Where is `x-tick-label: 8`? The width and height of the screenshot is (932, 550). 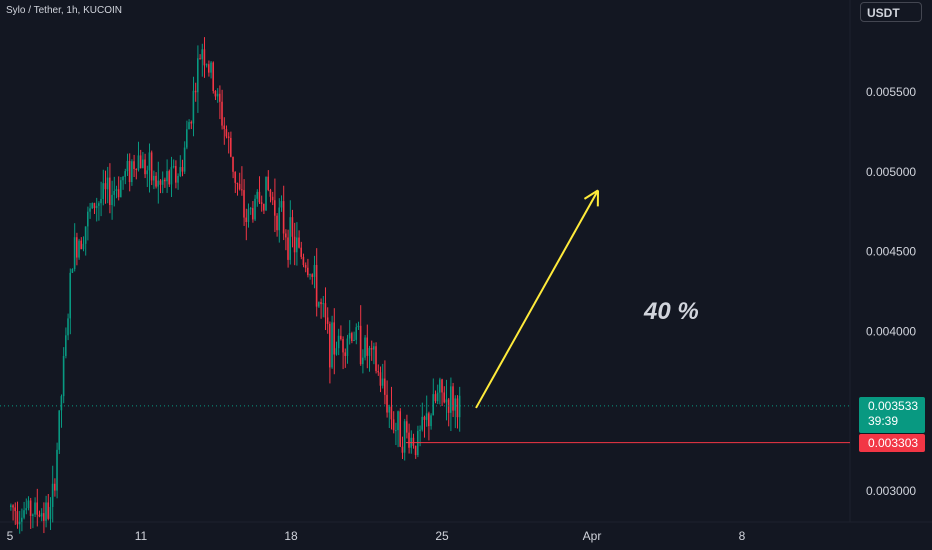 x-tick-label: 8 is located at coordinates (742, 536).